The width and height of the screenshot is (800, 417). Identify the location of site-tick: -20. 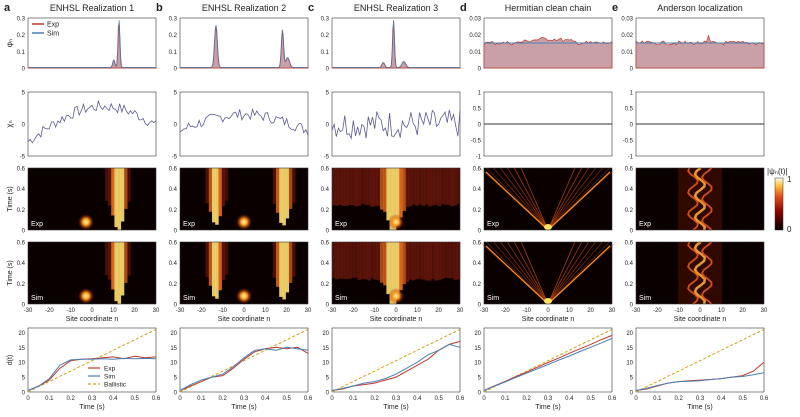
(657, 311).